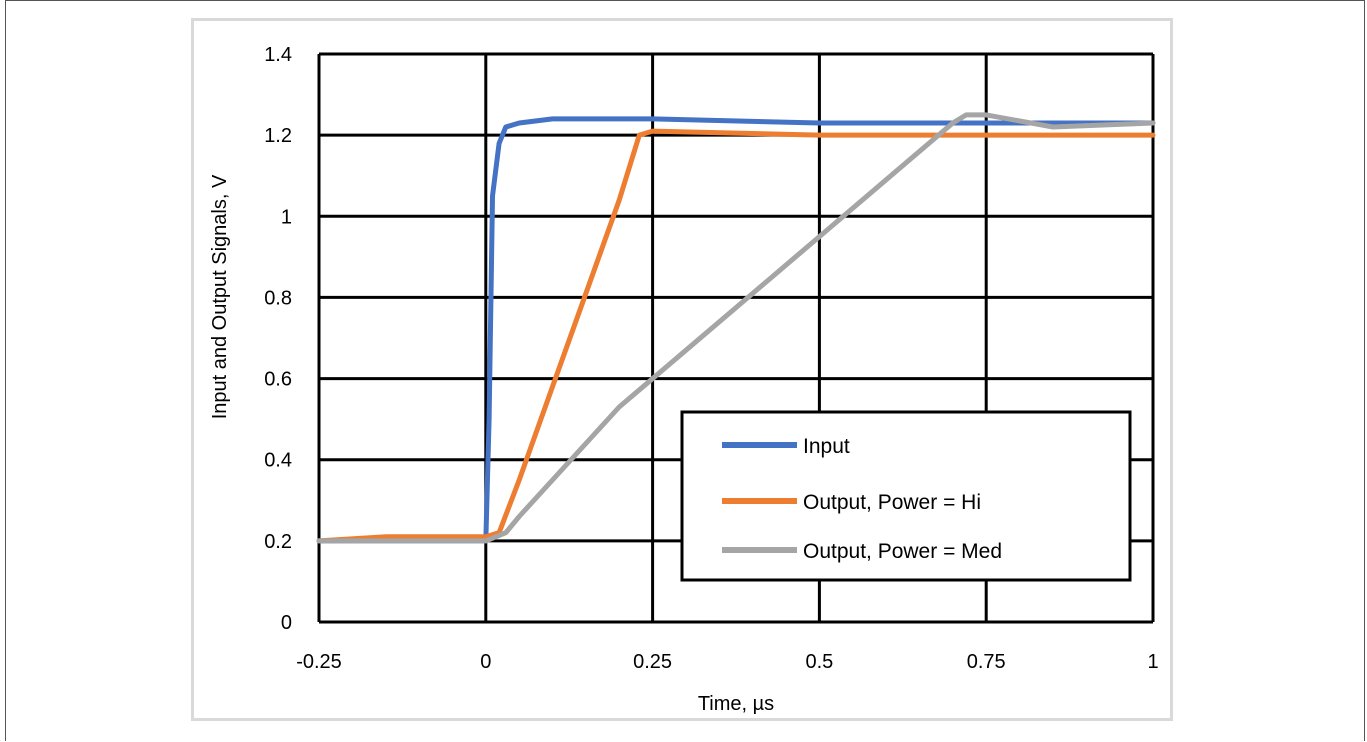 The height and width of the screenshot is (742, 1367). I want to click on y-tick-labels: 0 0.2 0.4 0.6 0.8 1 1.2 1.4, so click(278, 339).